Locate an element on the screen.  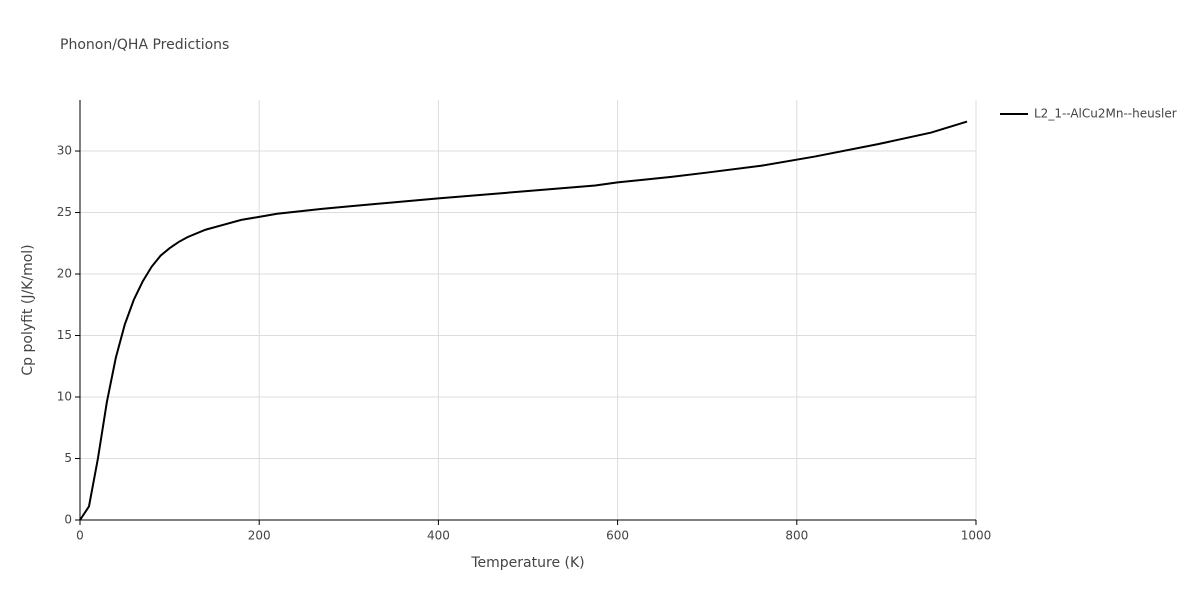
x-tick-label: 400 is located at coordinates (438, 536).